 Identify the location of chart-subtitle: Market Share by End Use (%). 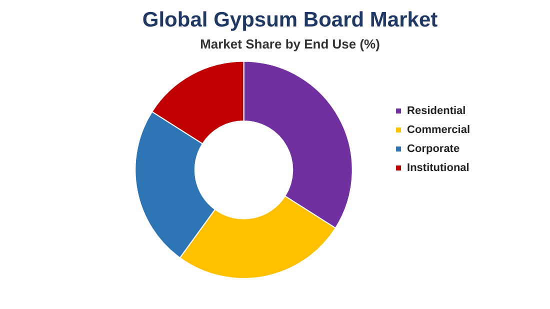
(290, 44).